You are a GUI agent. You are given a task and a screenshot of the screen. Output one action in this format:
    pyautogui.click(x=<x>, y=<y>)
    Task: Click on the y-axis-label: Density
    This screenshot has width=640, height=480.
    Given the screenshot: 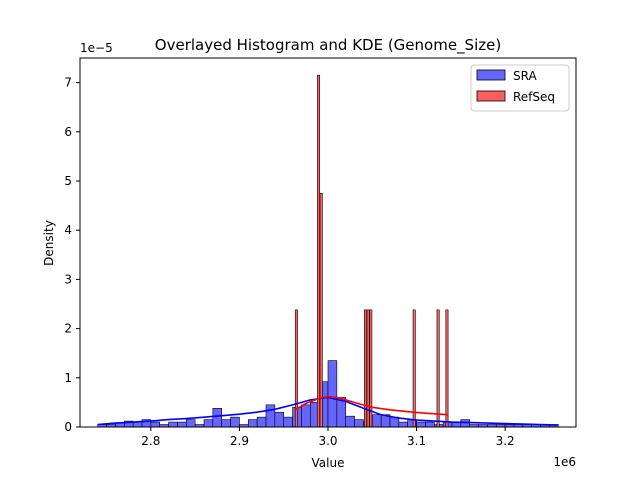 What is the action you would take?
    pyautogui.click(x=49, y=243)
    